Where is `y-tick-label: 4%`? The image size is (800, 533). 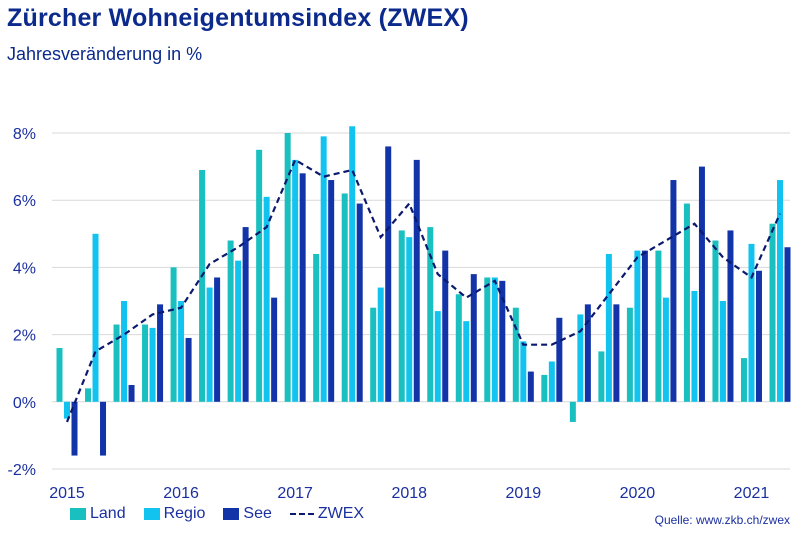
y-tick-label: 4% is located at coordinates (24, 268).